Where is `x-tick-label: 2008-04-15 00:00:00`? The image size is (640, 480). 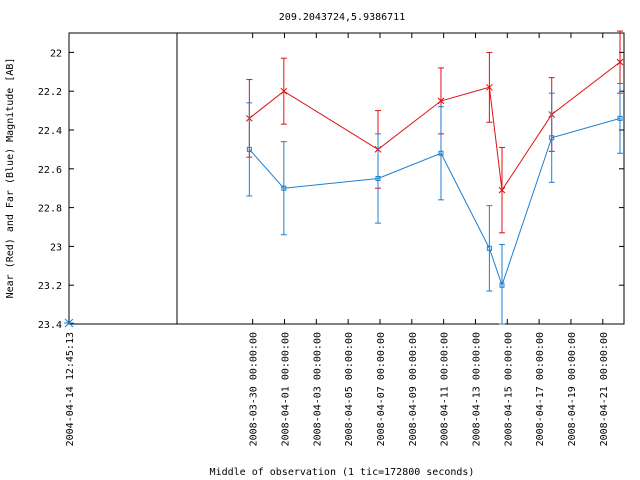 x-tick-label: 2008-04-15 00:00:00 is located at coordinates (508, 389).